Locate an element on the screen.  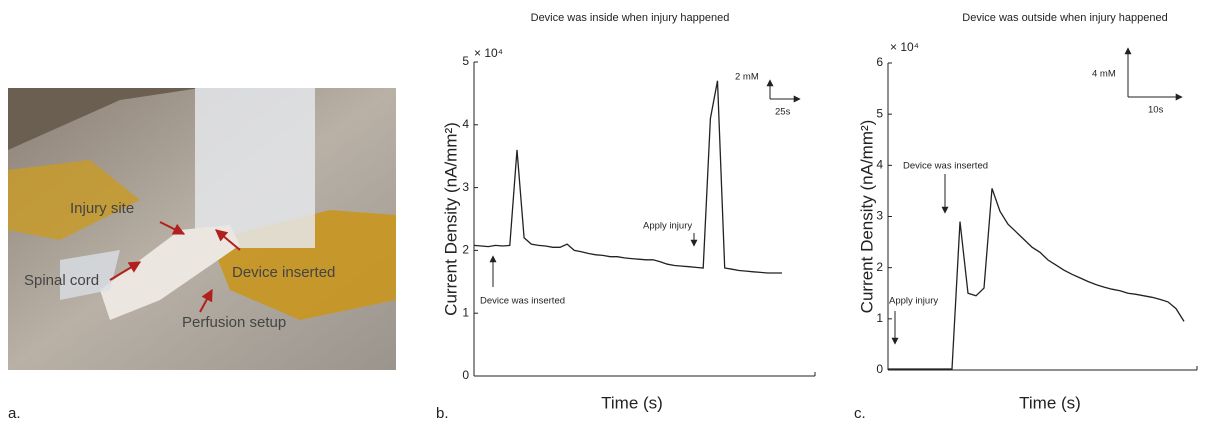
panel-label: a. is located at coordinates (14, 413).